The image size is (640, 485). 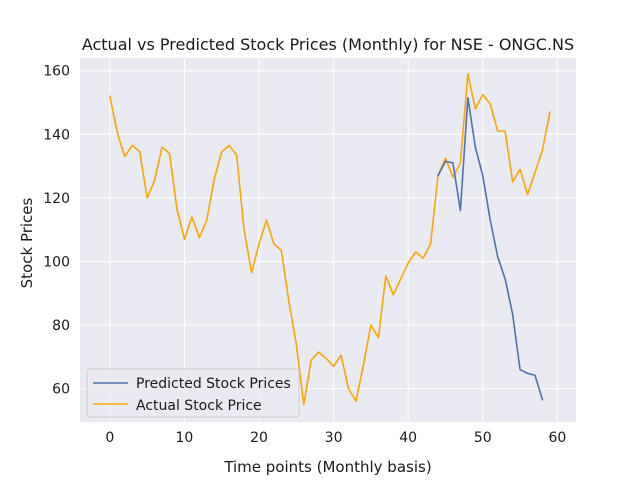 What do you see at coordinates (56, 262) in the screenshot?
I see `y-tick-label: 100` at bounding box center [56, 262].